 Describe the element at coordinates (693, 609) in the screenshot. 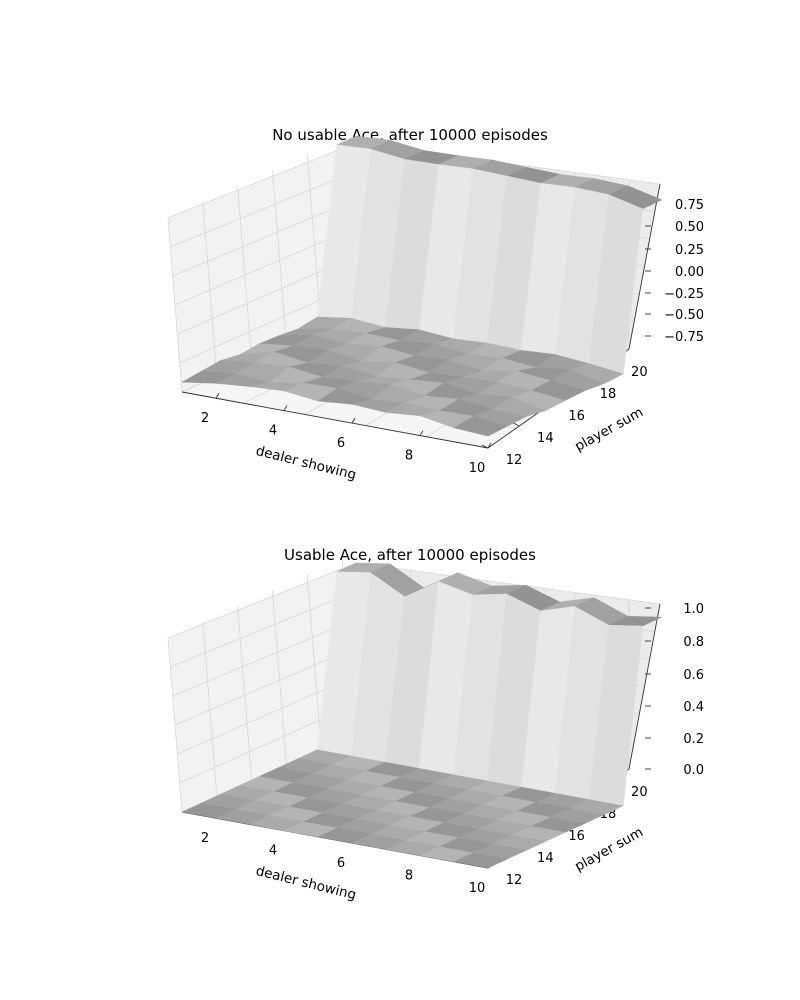

I see `z-tick-label: 1.0` at that location.